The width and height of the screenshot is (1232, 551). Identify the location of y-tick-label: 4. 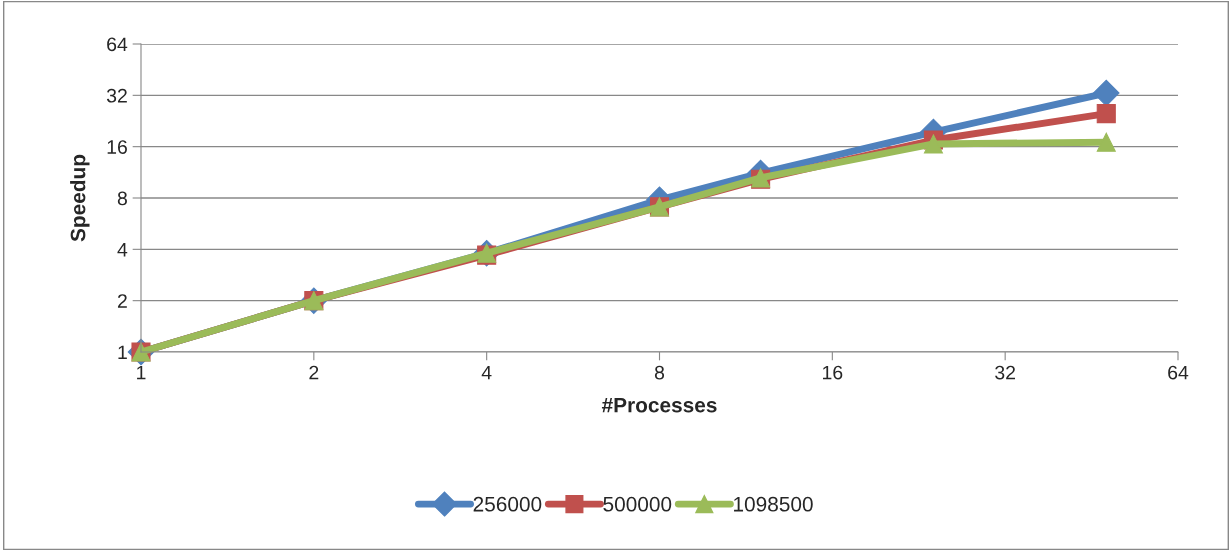
(122, 250).